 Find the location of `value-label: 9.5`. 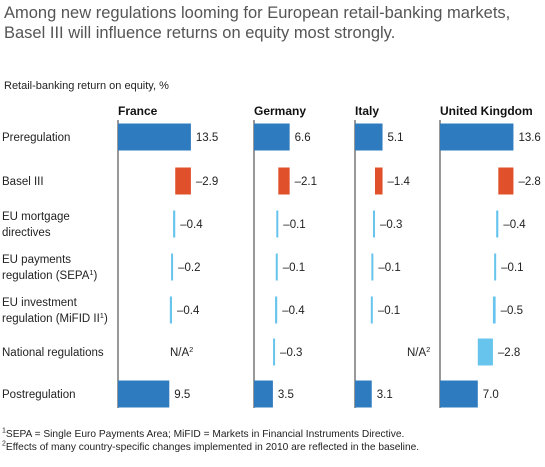

value-label: 9.5 is located at coordinates (182, 395).